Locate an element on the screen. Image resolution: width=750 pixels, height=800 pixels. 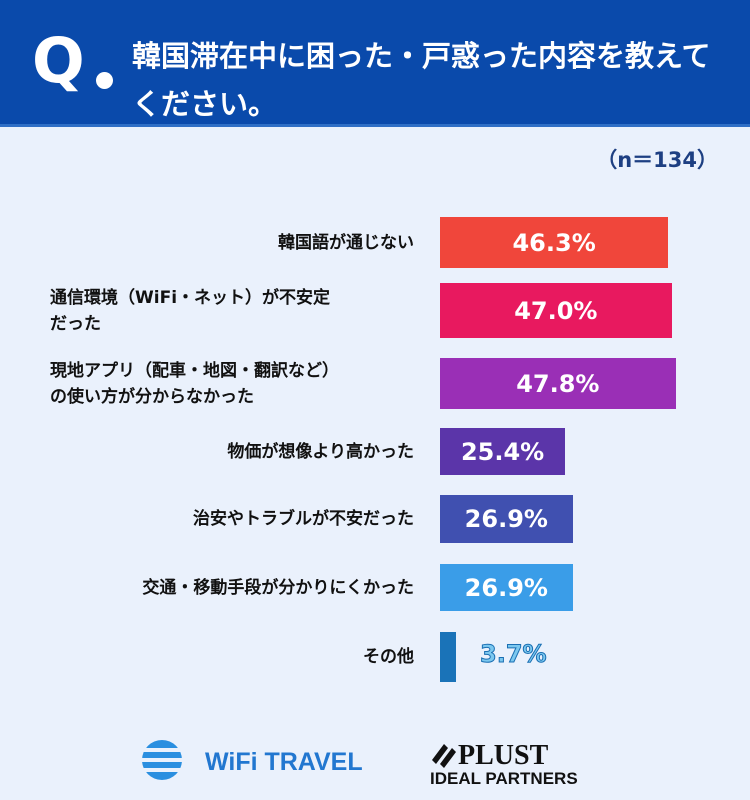
globe-icon is located at coordinates (162, 760).